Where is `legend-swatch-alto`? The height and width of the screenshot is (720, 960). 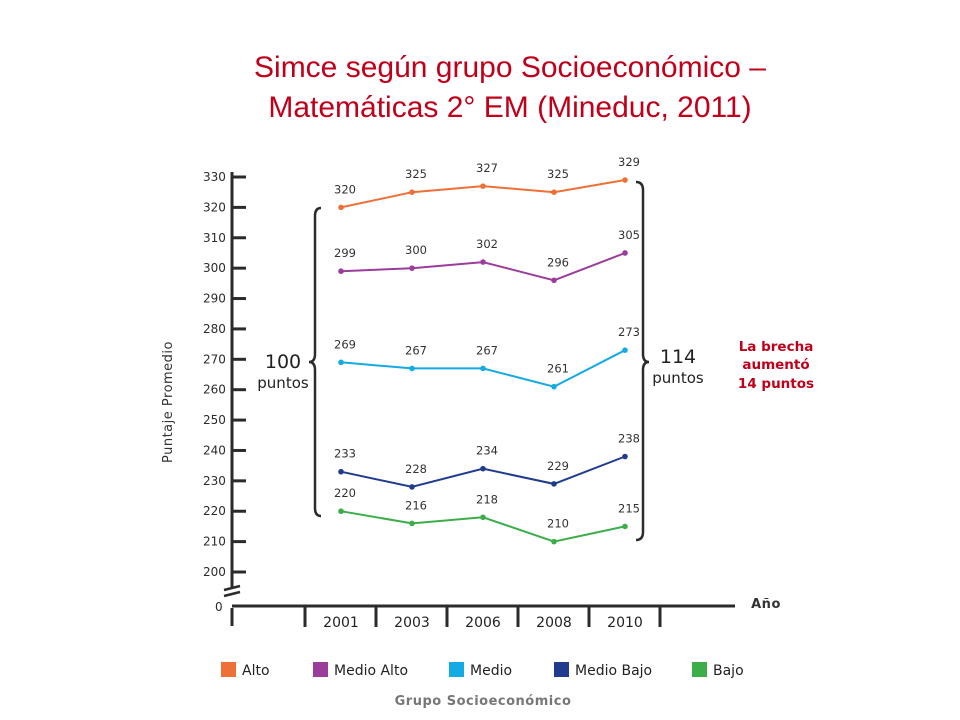
legend-swatch-alto is located at coordinates (228, 669).